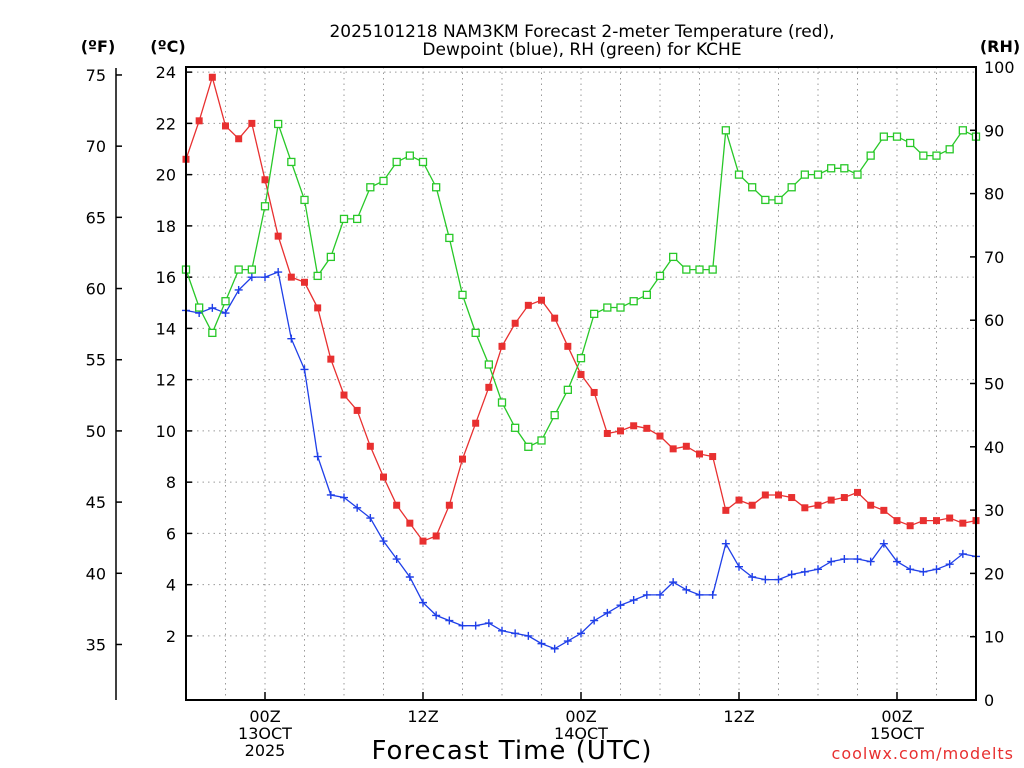  Describe the element at coordinates (171, 585) in the screenshot. I see `celsius-tick-label: 4` at that location.